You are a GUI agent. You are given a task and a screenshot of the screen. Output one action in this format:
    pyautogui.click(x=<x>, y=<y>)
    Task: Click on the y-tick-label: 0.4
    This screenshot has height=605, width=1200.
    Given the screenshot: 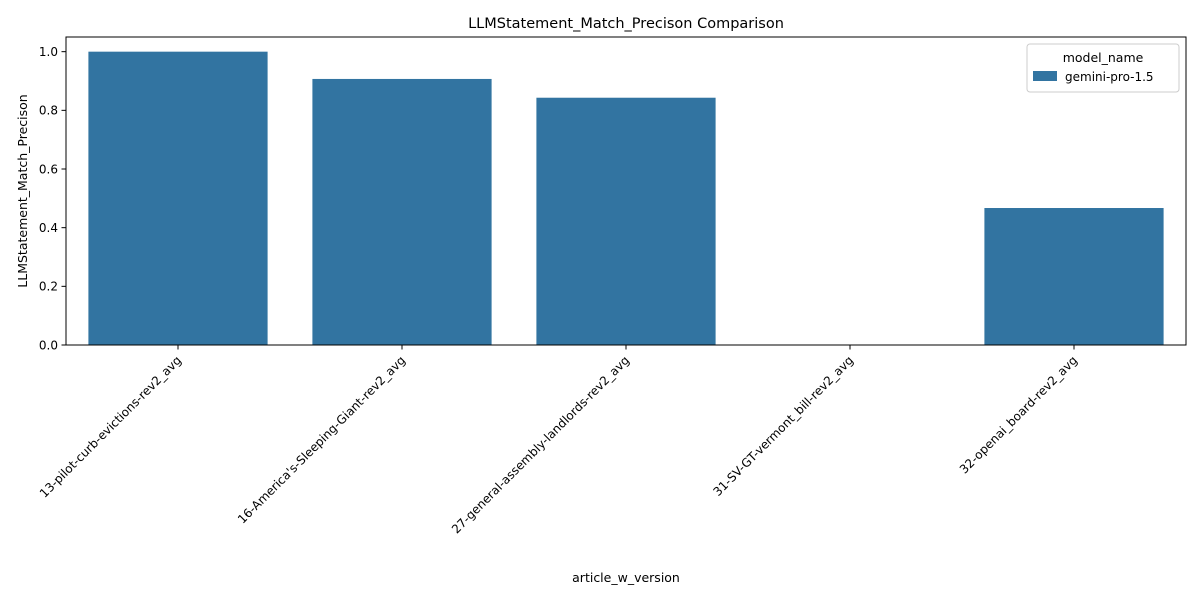 What is the action you would take?
    pyautogui.click(x=48, y=228)
    